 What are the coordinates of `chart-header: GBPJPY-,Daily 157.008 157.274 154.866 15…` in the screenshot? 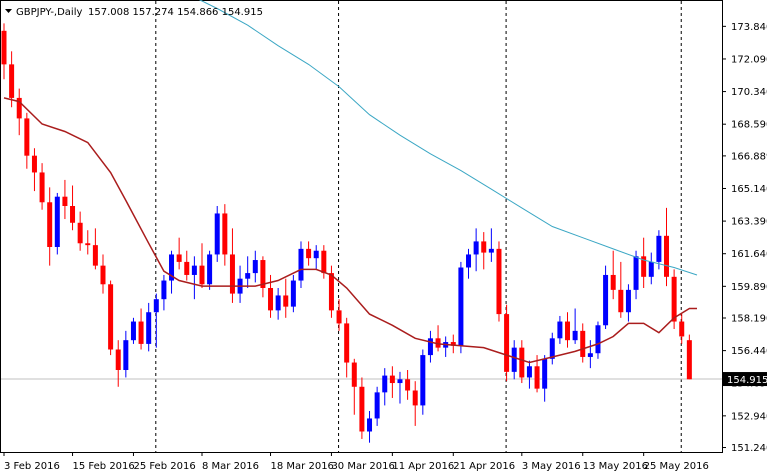 It's located at (134, 12).